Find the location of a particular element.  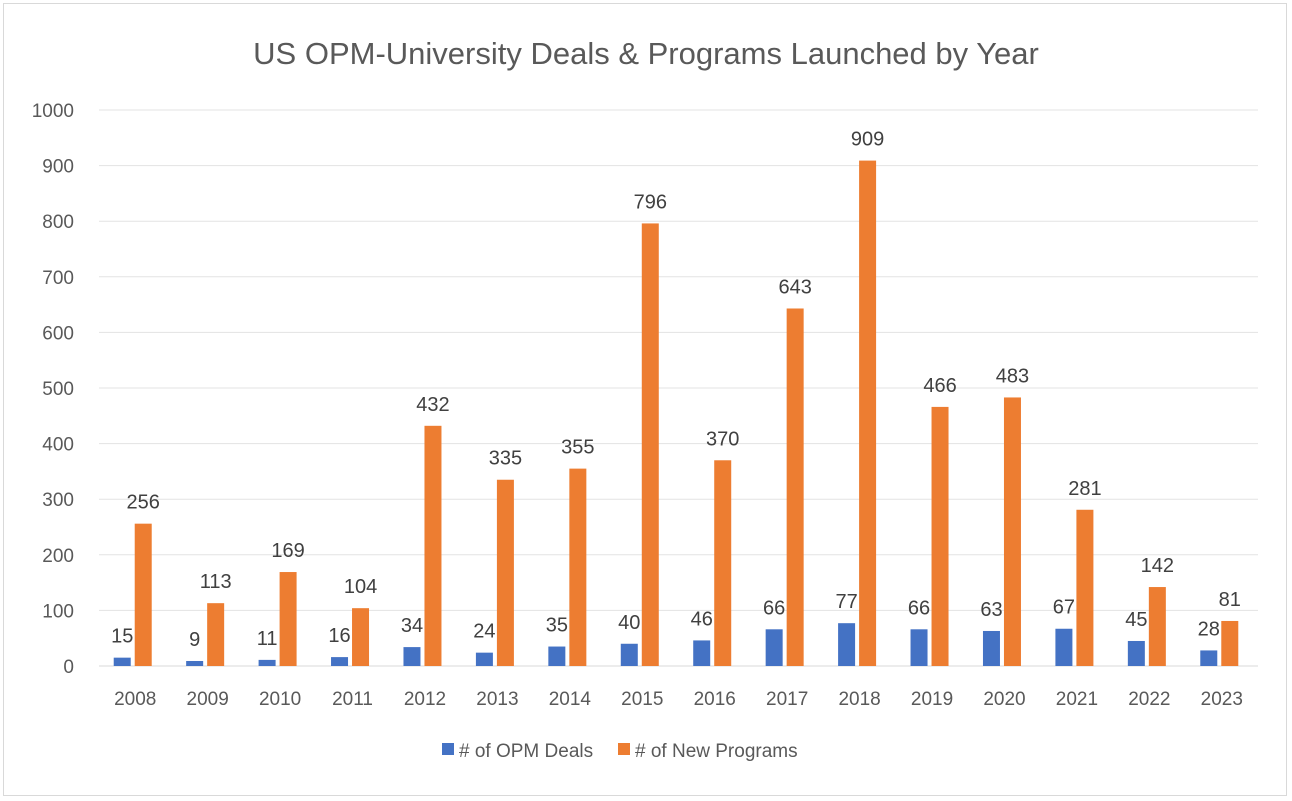

data-label: 34 is located at coordinates (412, 626).